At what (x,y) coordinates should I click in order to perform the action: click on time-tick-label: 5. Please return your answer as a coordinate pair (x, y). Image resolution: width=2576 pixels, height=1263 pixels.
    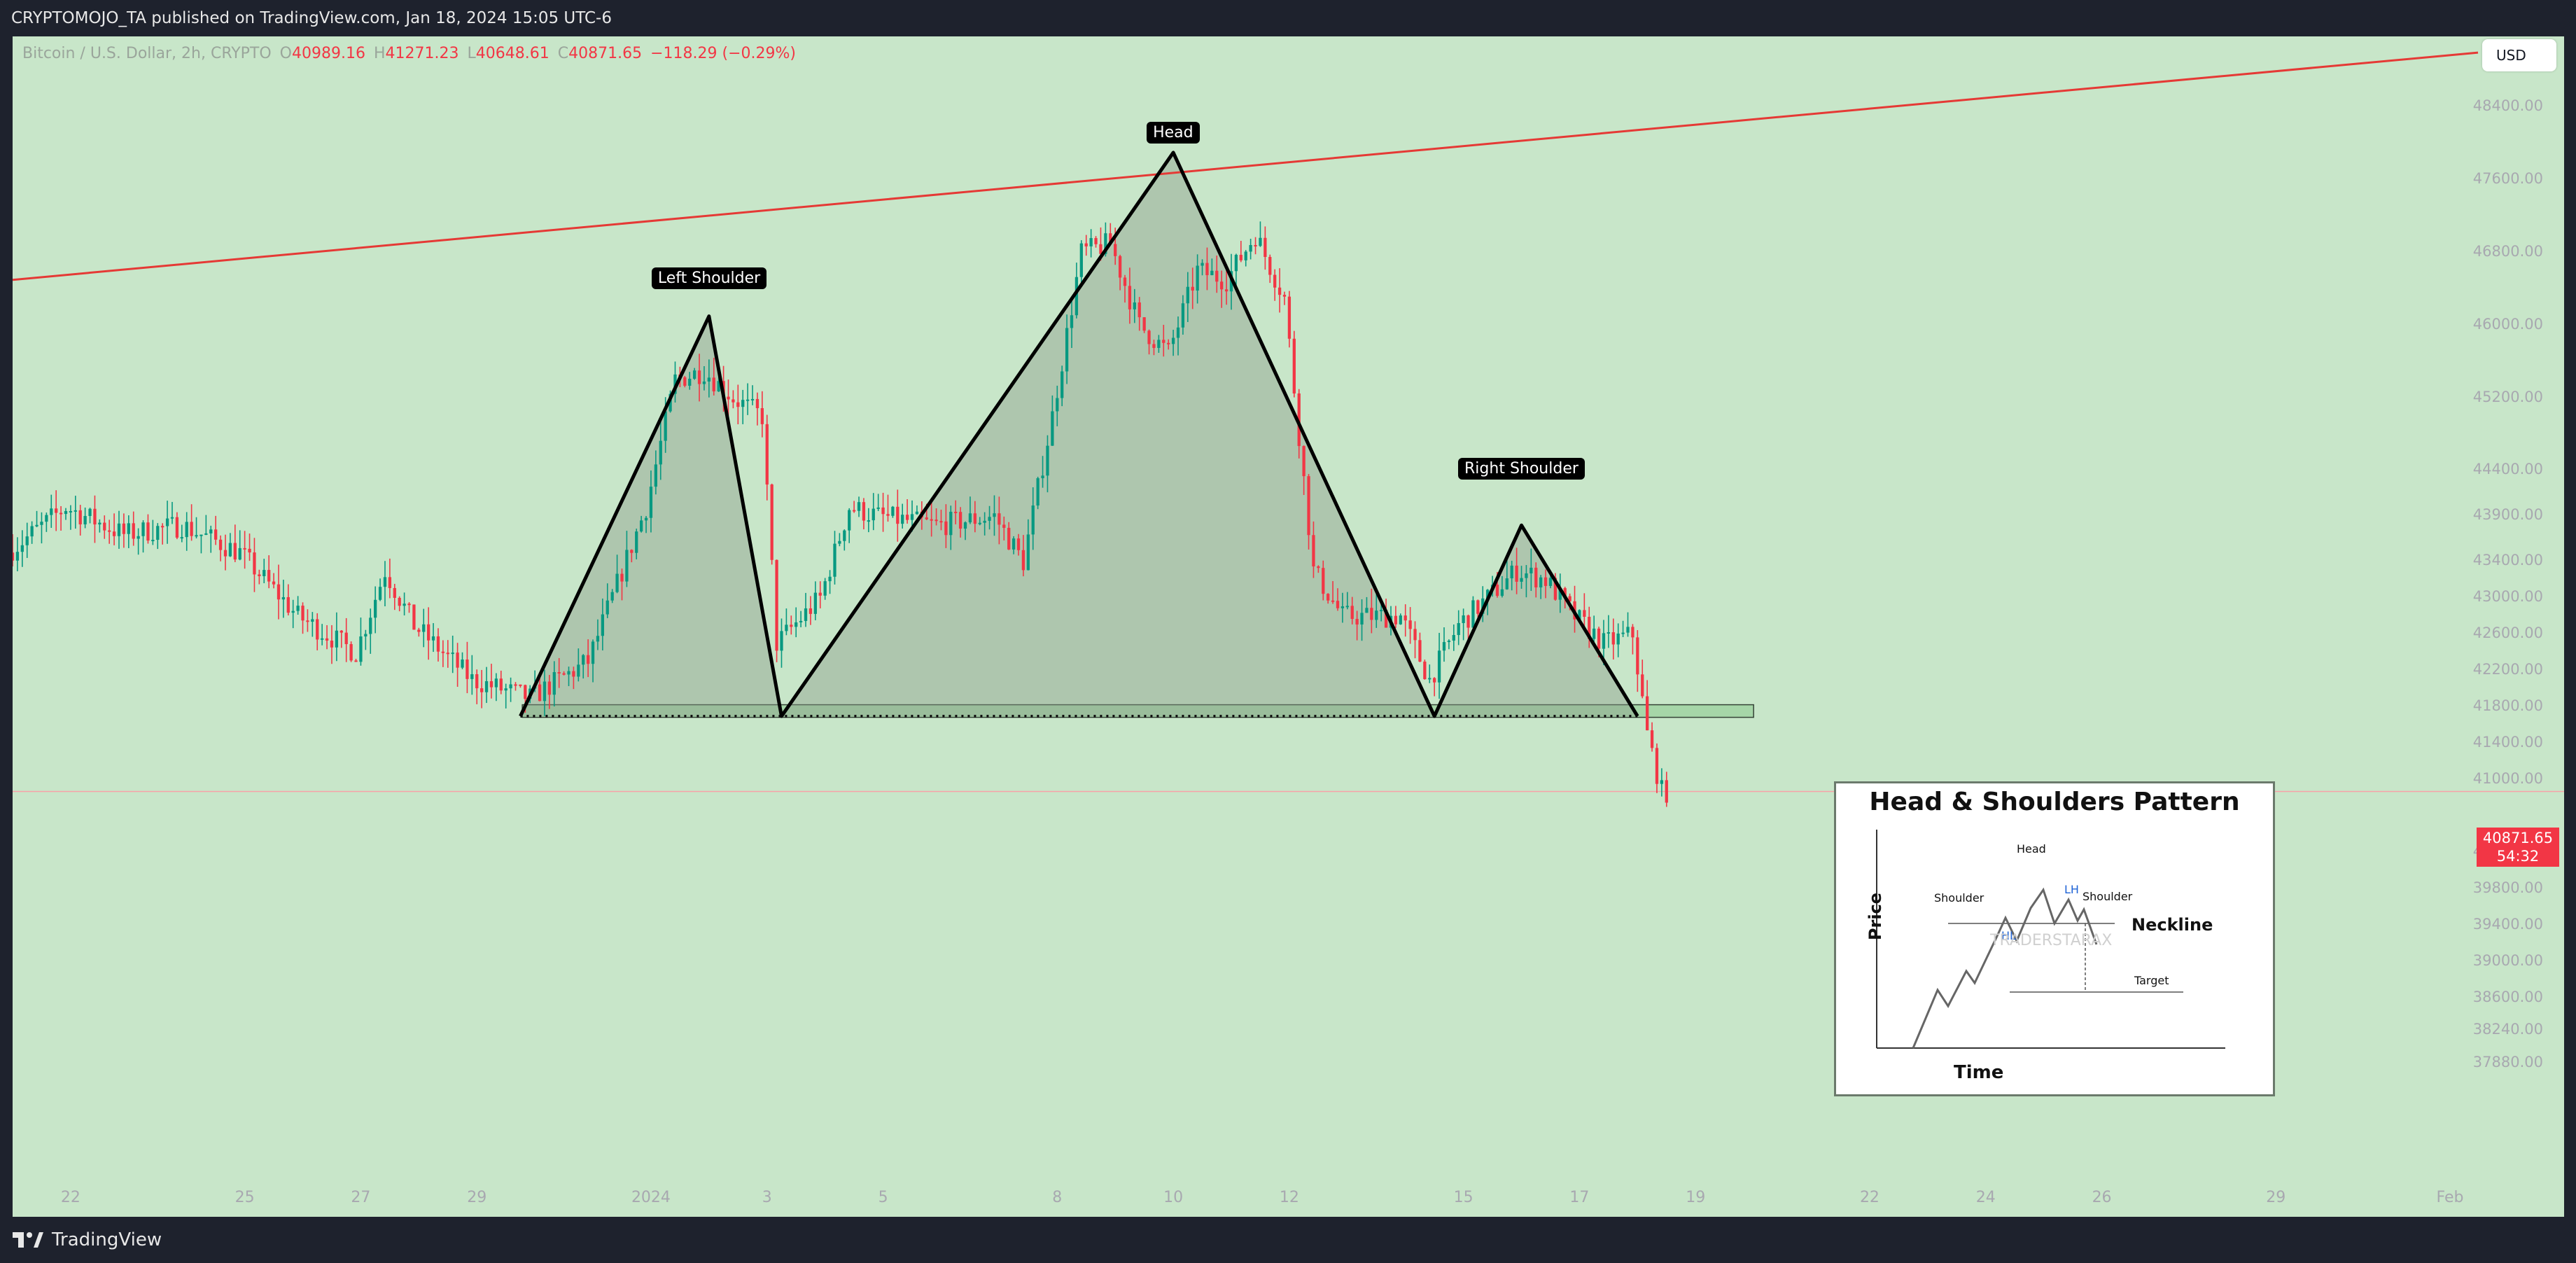
    Looking at the image, I should click on (883, 1197).